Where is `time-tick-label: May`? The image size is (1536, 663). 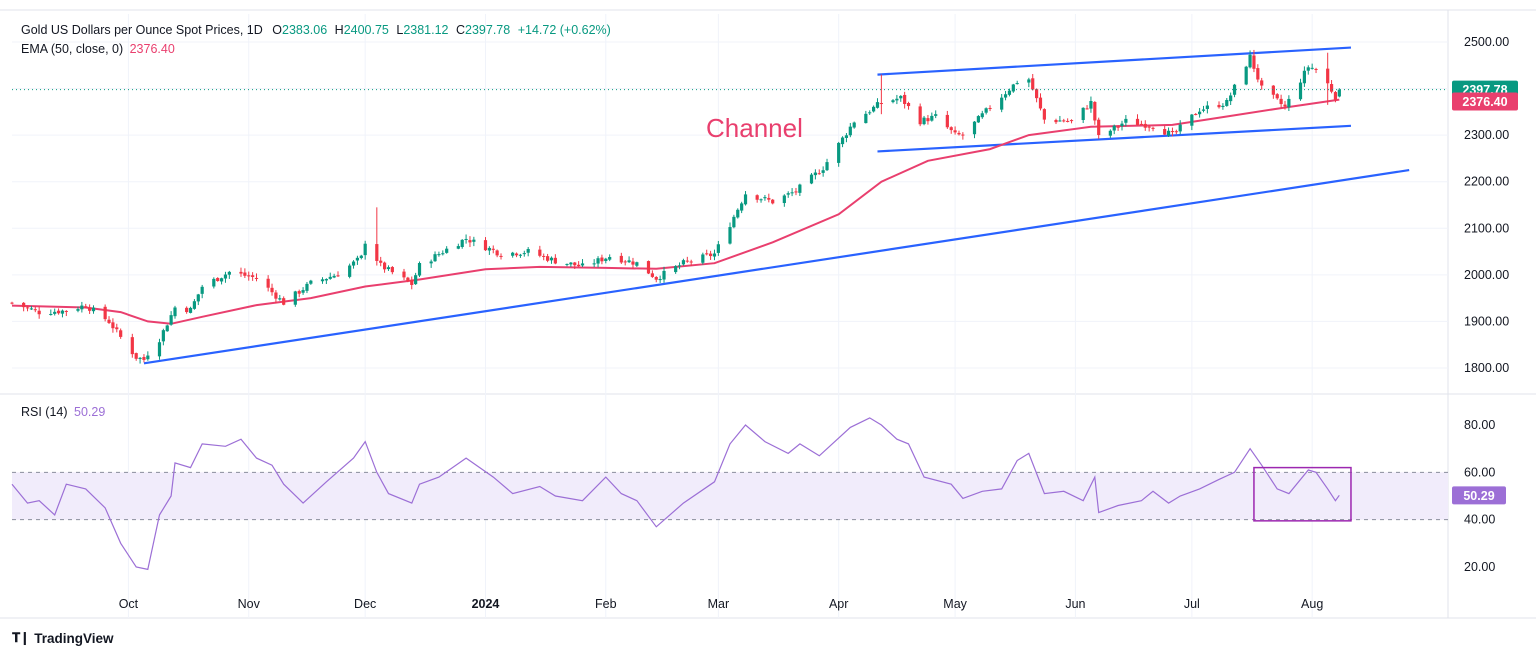 time-tick-label: May is located at coordinates (955, 604).